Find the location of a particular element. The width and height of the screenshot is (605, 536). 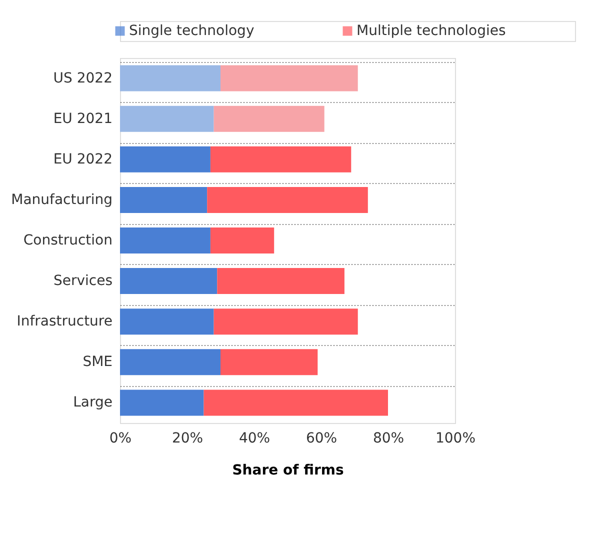

x-tick-label: 40% is located at coordinates (254, 438).